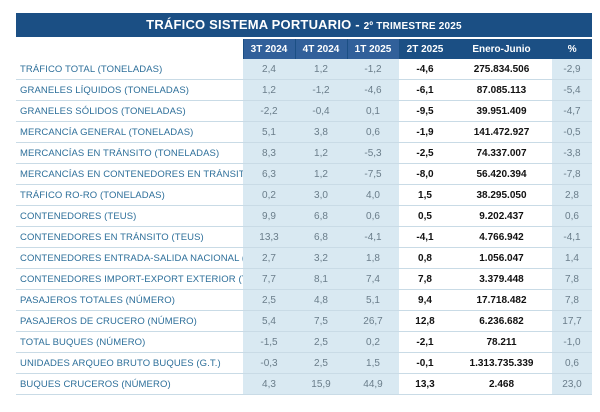 The height and width of the screenshot is (412, 600). Describe the element at coordinates (321, 111) in the screenshot. I see `cell-4t-2024: -0,4` at that location.